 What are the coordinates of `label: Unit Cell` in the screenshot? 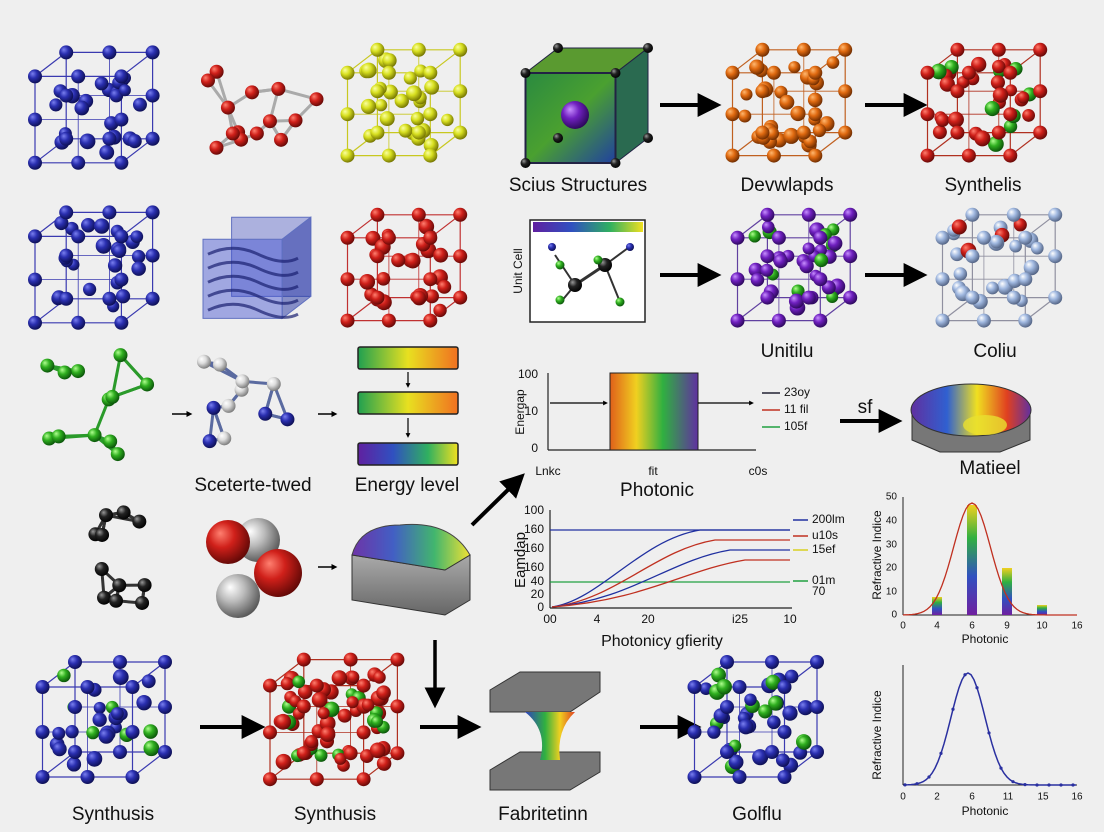 It's located at (518, 270).